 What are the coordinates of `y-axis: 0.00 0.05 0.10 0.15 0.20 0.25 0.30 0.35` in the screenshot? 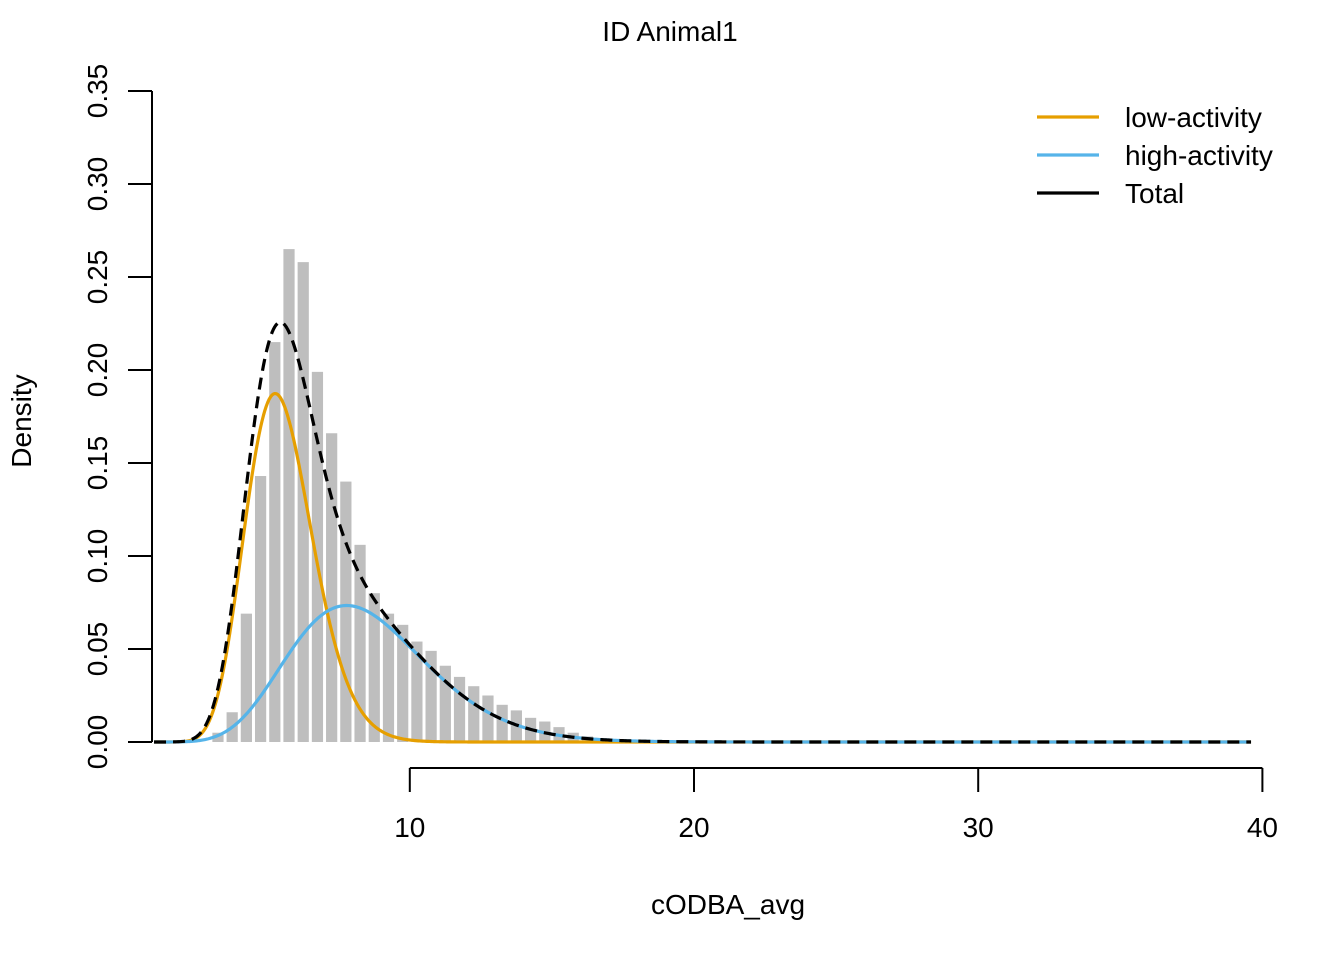 It's located at (117, 417).